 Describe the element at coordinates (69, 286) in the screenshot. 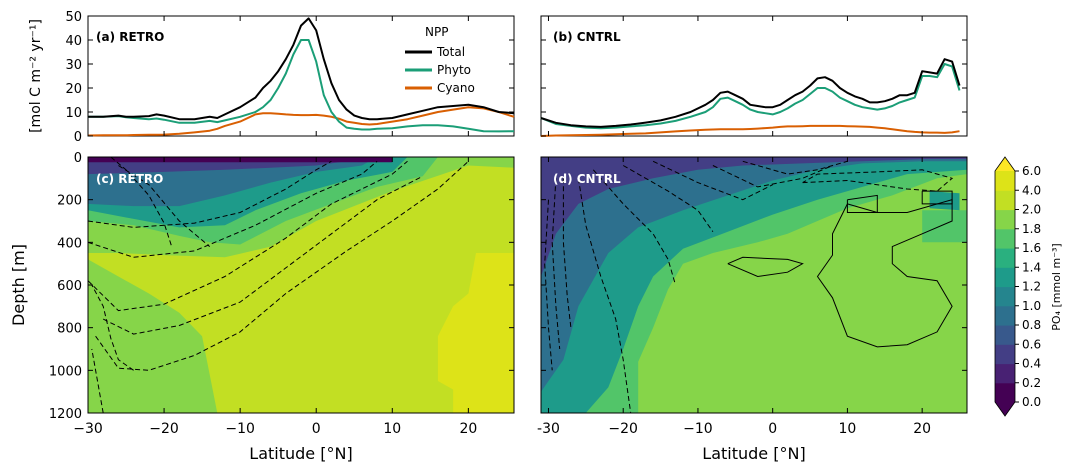

I see `y-tick-label: 600` at that location.